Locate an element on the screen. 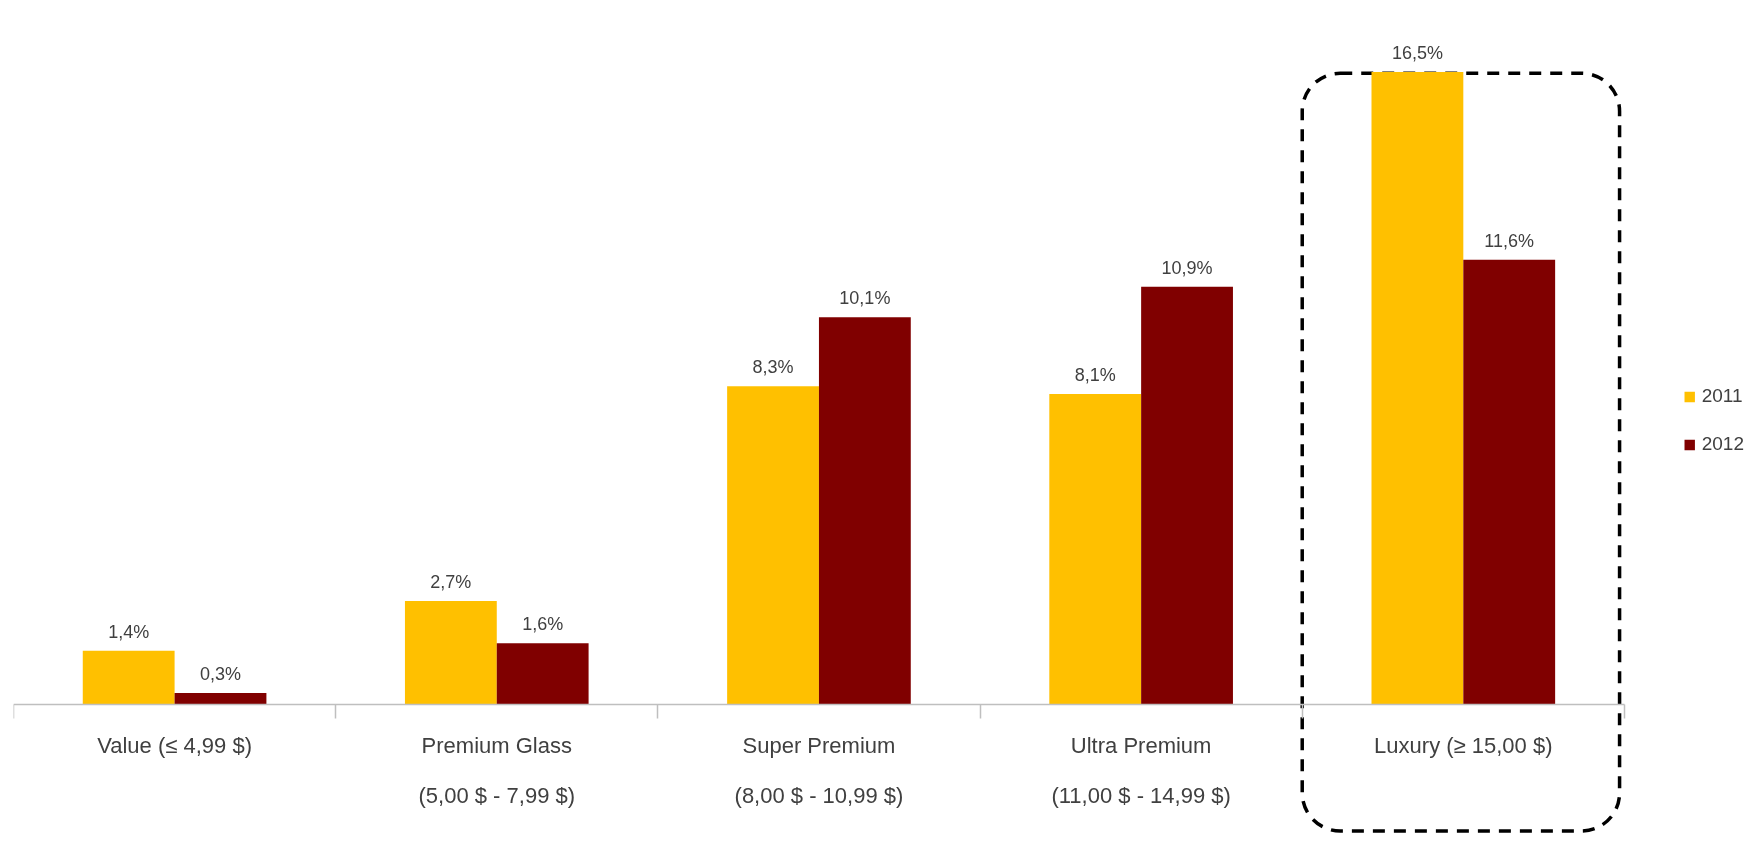 This screenshot has width=1756, height=848. data-label: 1,6% is located at coordinates (543, 624).